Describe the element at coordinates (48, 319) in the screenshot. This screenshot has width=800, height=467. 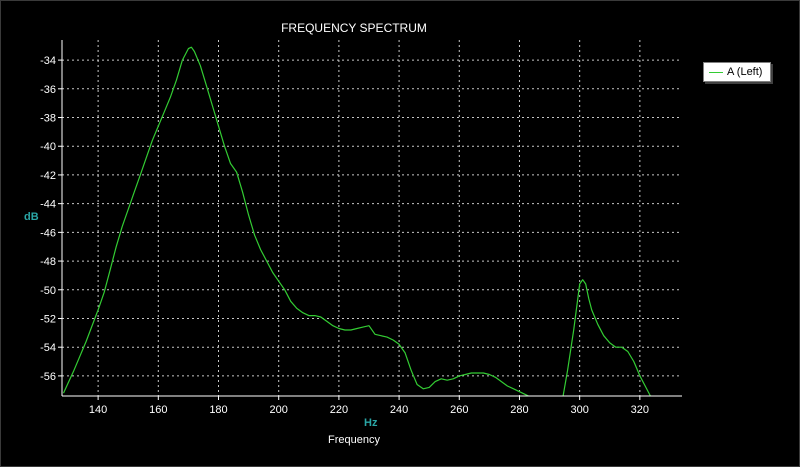
I see `y-tick-label: -52` at that location.